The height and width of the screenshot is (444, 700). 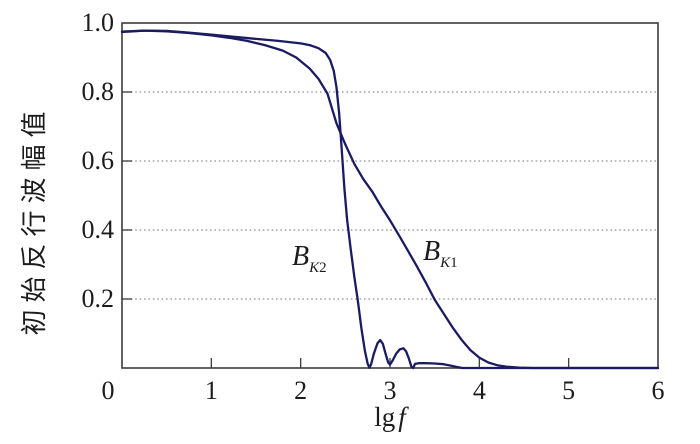 I want to click on curve-label-bk2: BK2, so click(x=309, y=260).